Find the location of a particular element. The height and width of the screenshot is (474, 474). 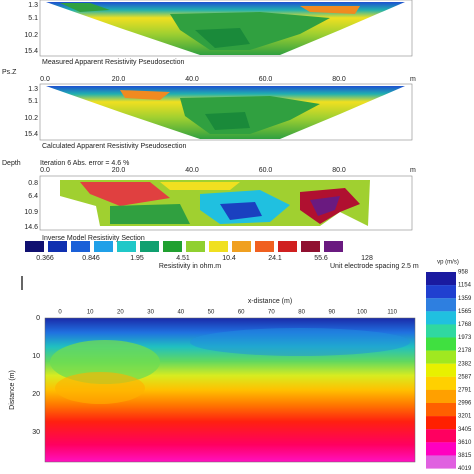

colorbar-label: 128 is located at coordinates (367, 258).